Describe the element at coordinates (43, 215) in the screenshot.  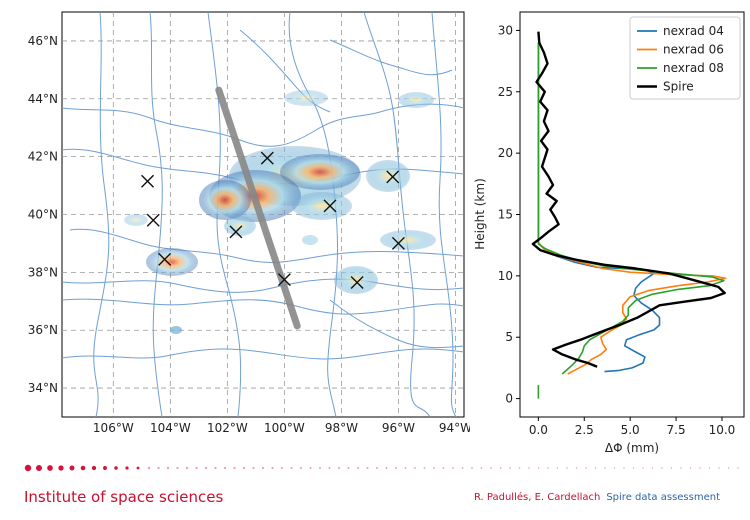
I see `lat-tick-label: 40°N` at that location.